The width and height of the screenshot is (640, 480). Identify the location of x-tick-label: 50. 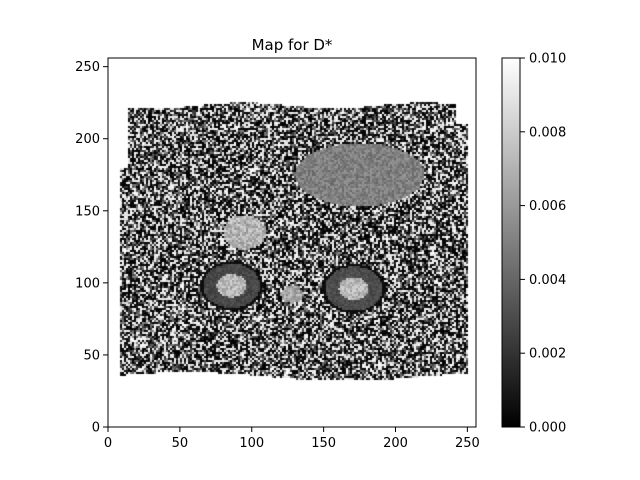
(180, 443).